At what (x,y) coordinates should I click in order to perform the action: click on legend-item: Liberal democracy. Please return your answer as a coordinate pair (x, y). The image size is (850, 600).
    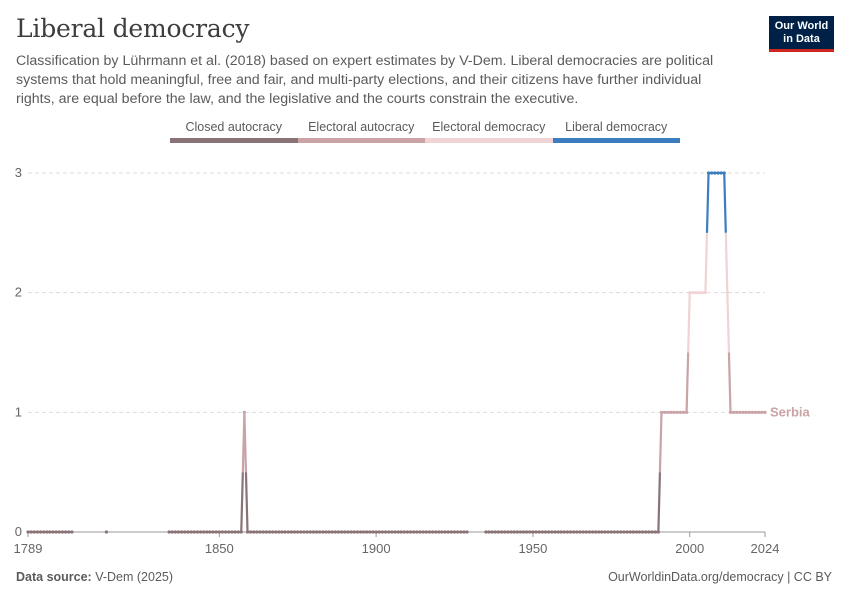
    Looking at the image, I should click on (616, 131).